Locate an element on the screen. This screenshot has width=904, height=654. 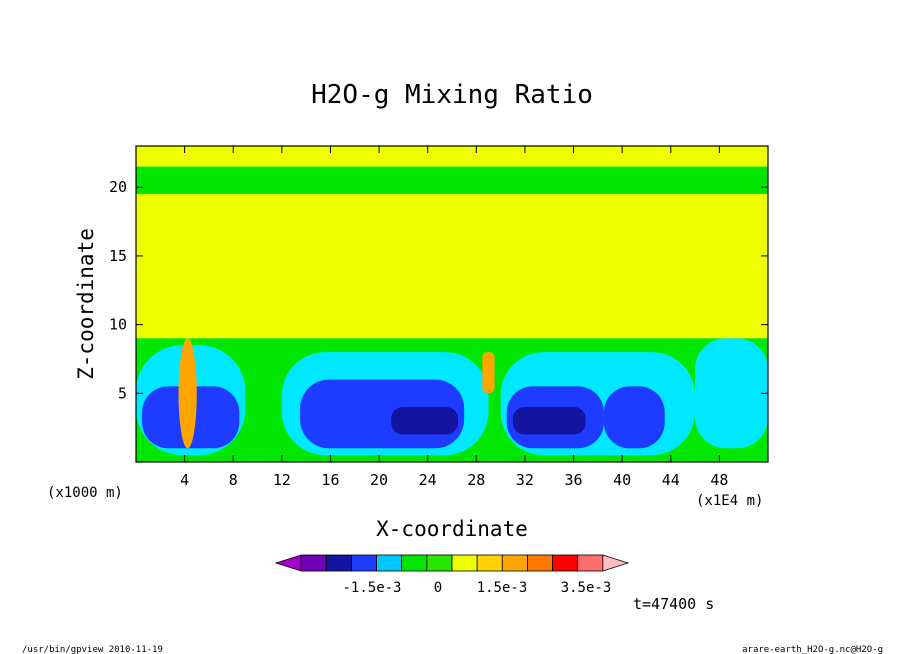
time-label: t=47400 s is located at coordinates (673, 604).